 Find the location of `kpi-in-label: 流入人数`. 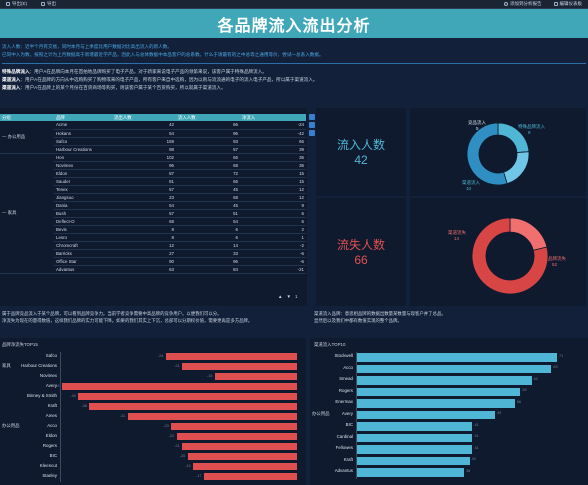

kpi-in-label: 流入人数 is located at coordinates (360, 145).